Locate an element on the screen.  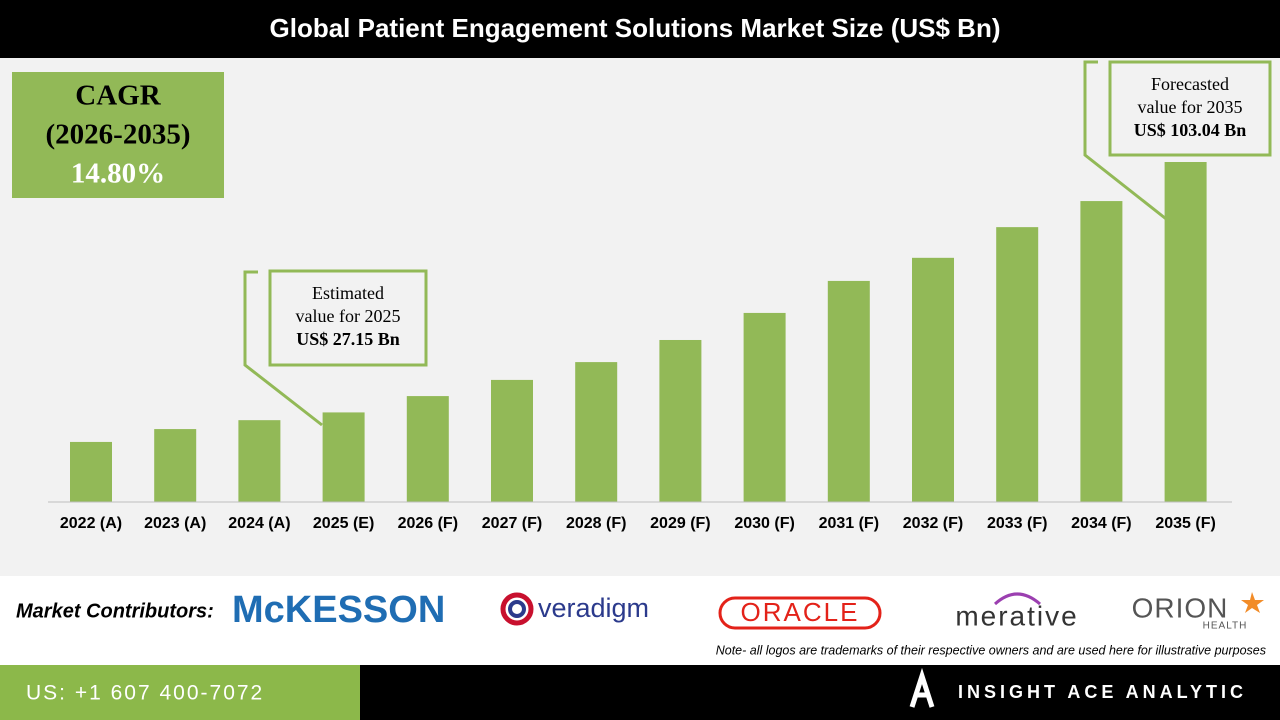
logo-sub: HEALTH is located at coordinates (1225, 626).